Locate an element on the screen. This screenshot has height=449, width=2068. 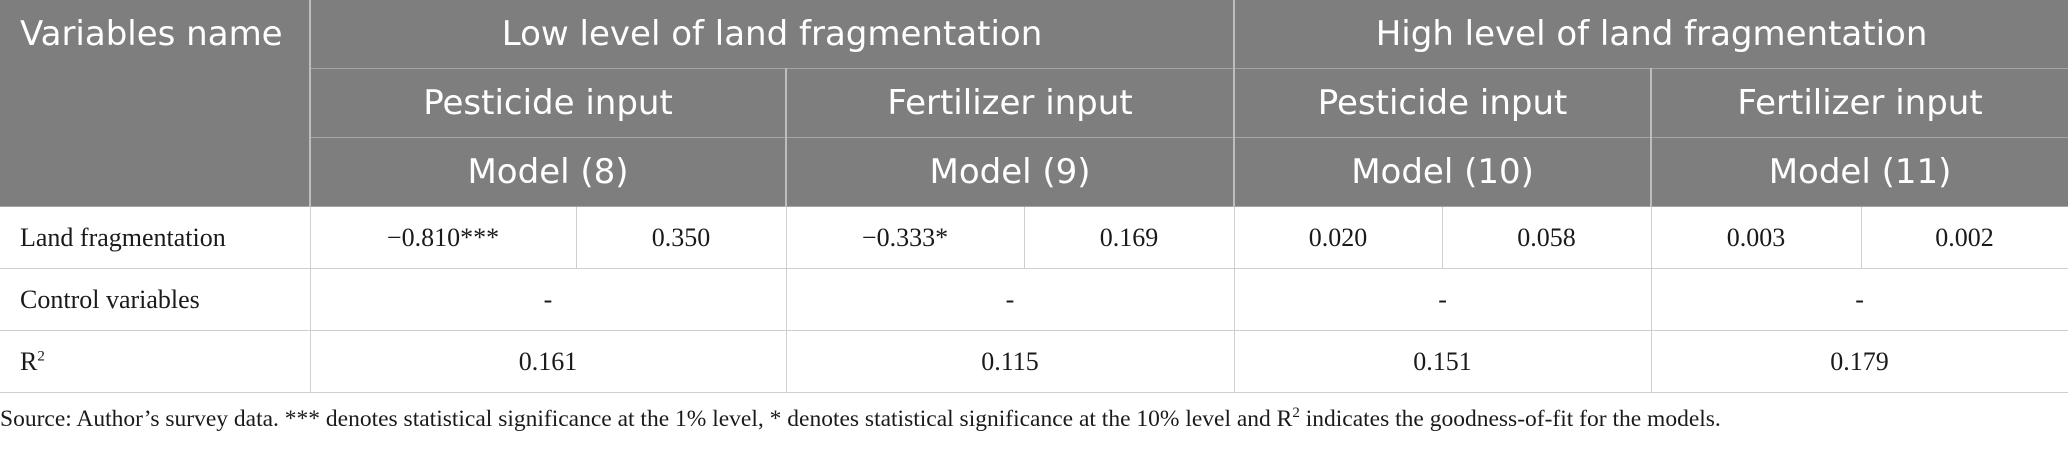
cell-m10-r-squared: 0.151 is located at coordinates (1443, 361).